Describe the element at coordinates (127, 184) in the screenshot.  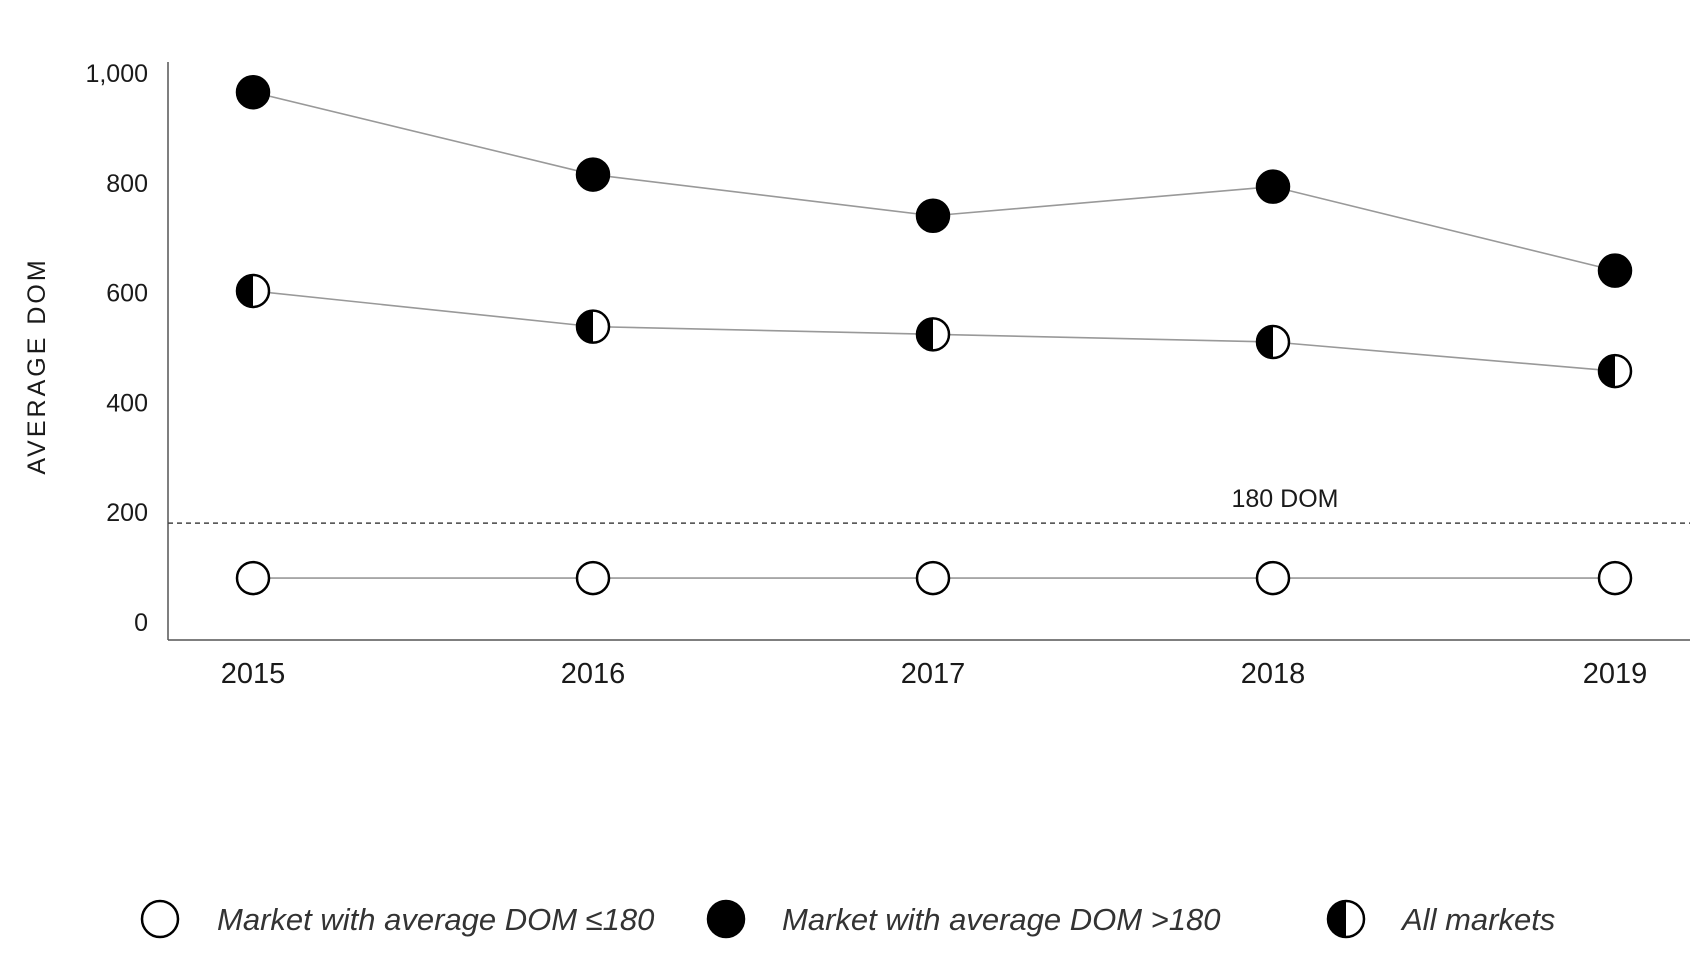
I see `y-tick-label: 800` at that location.